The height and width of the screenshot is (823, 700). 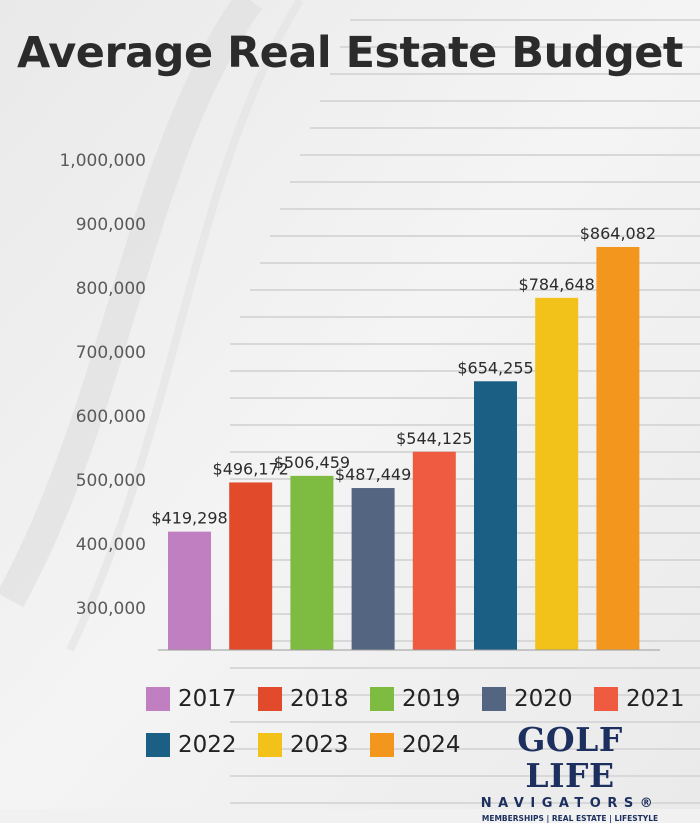 I want to click on logo-main-text: GOLF LIFE, so click(x=570, y=757).